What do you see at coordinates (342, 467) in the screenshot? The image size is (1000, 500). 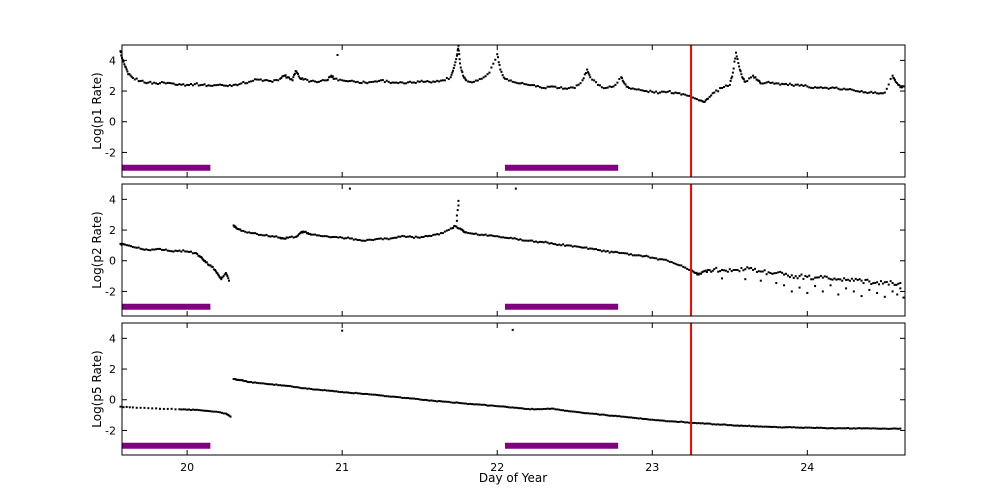 I see `svg-text: 21` at bounding box center [342, 467].